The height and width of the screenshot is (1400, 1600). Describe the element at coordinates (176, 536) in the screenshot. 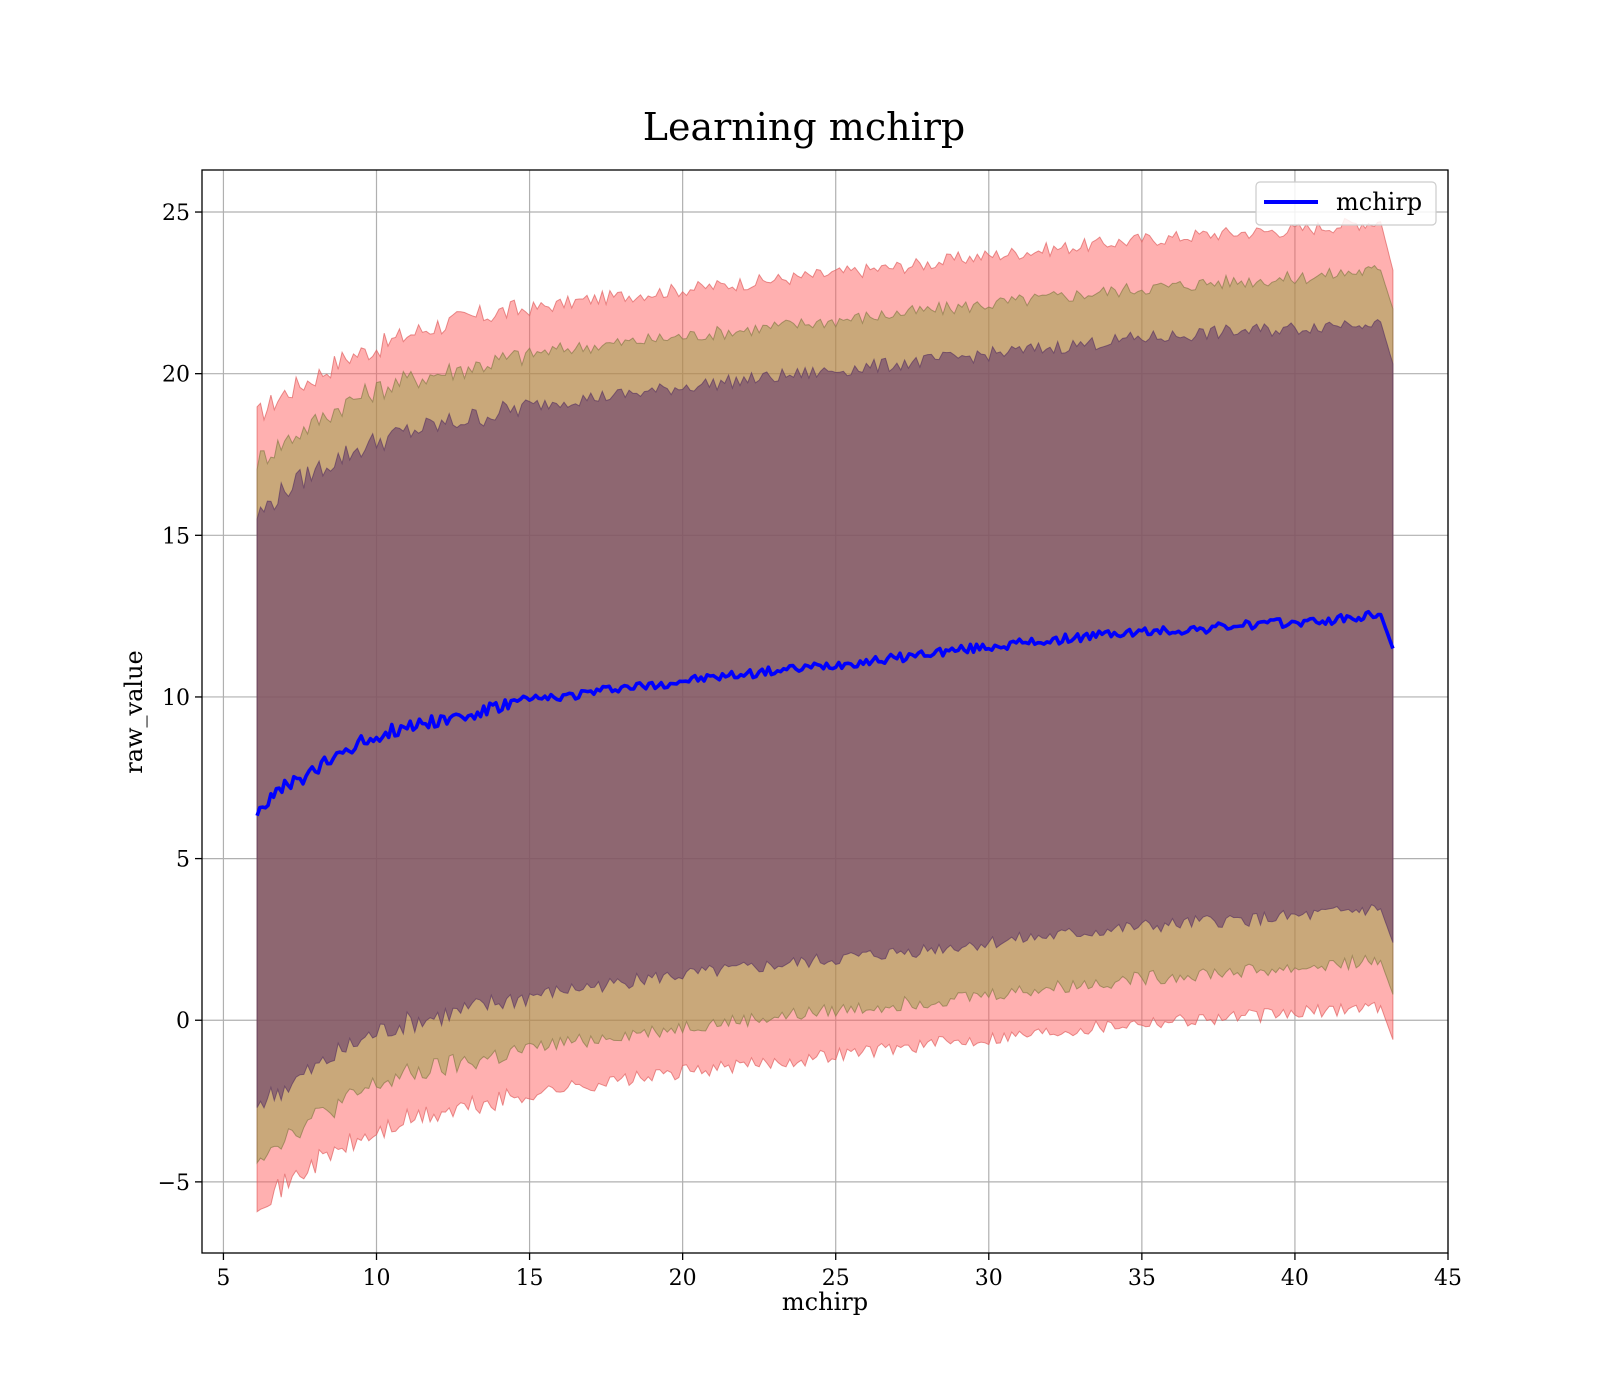

I see `y-tick-label: 15` at that location.